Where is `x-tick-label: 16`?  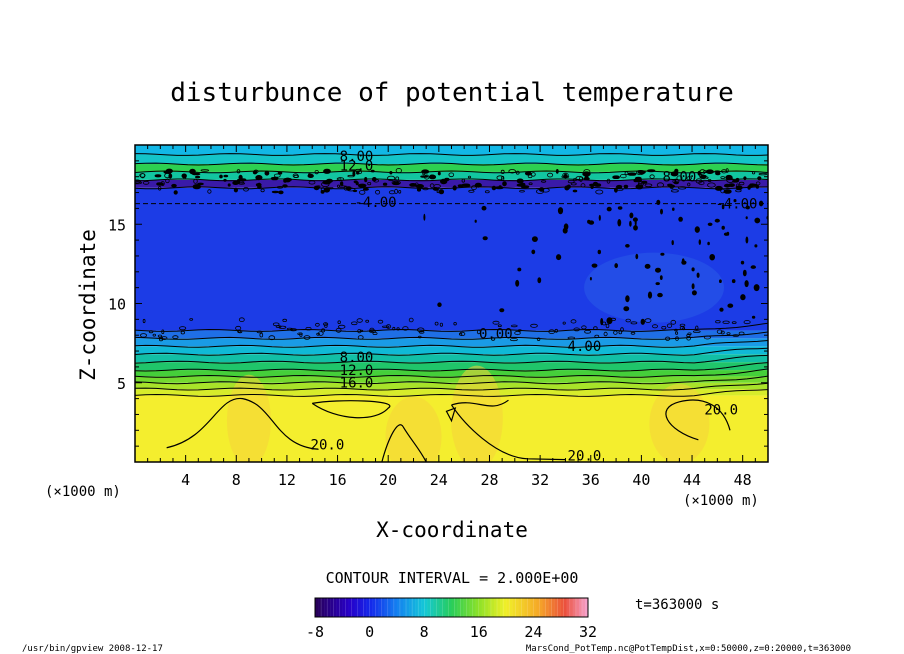
x-tick-label: 16 is located at coordinates (338, 480).